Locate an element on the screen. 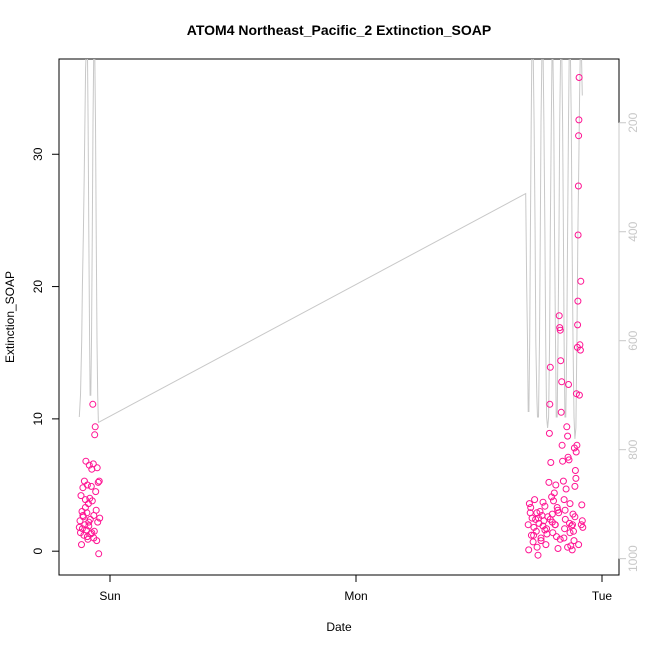 Image resolution: width=650 pixels, height=650 pixels. y-axis: 0 10 20 30 is located at coordinates (45, 351).